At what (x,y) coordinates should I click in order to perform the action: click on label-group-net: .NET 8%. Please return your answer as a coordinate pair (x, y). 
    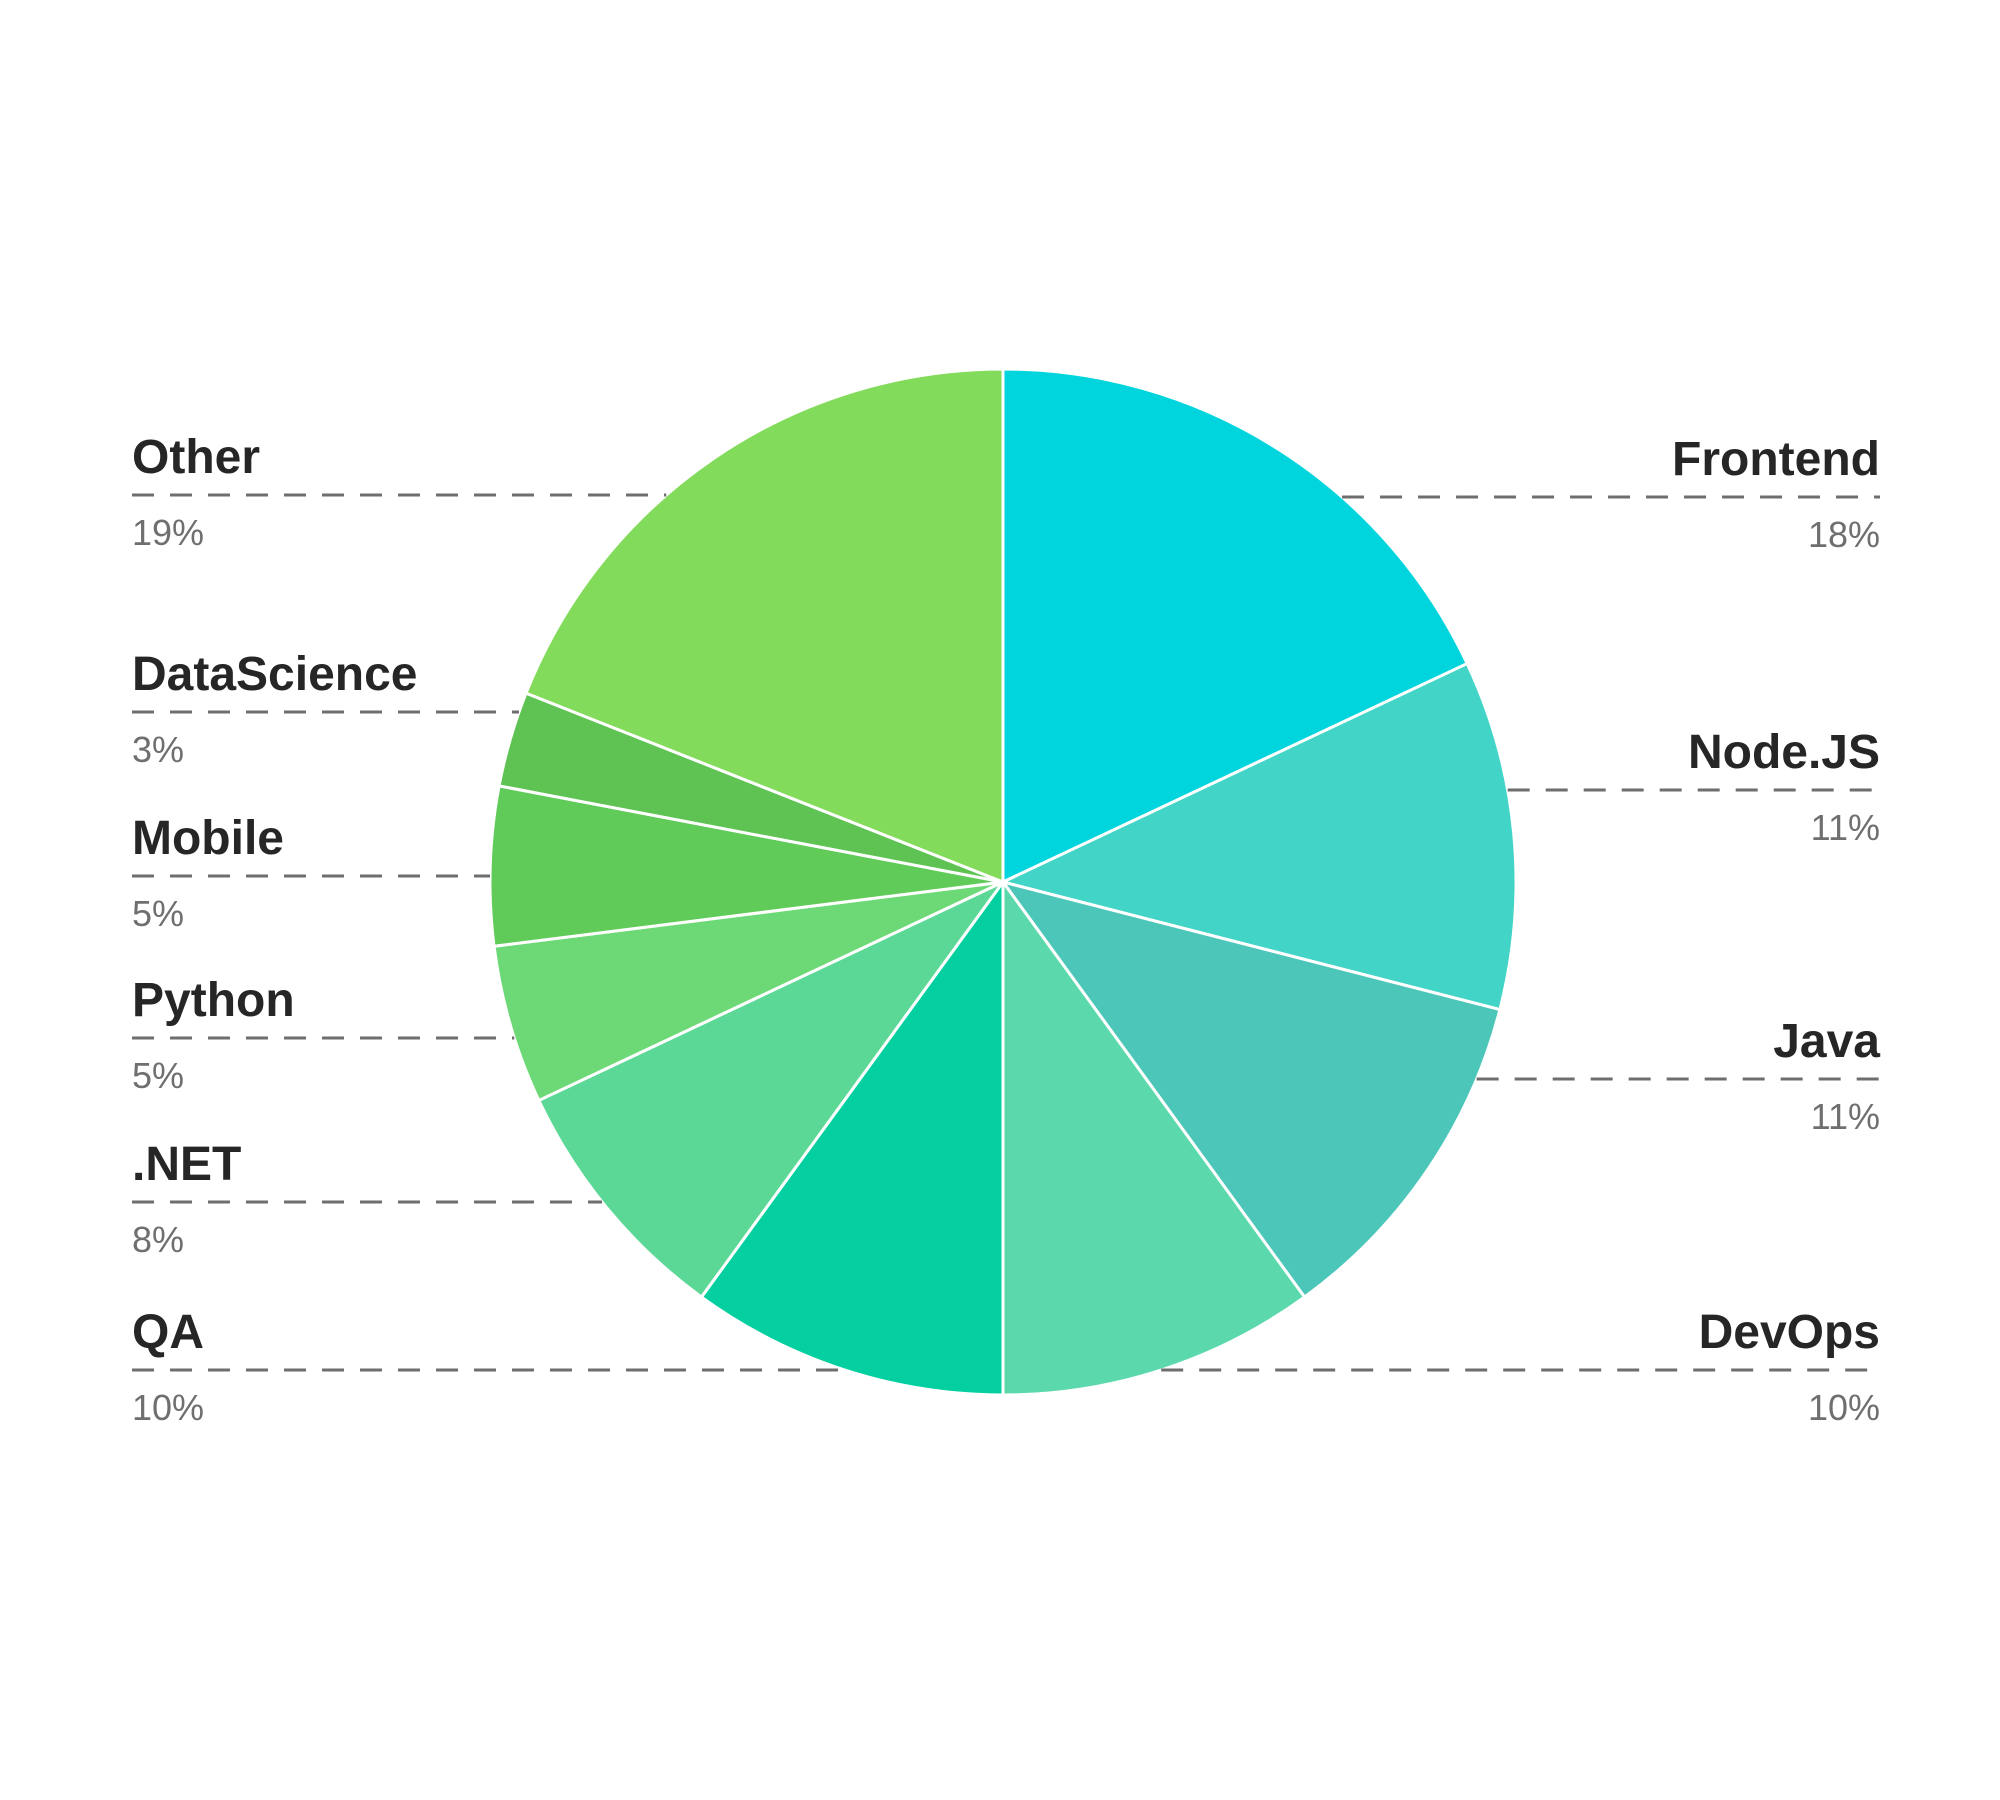
    Looking at the image, I should click on (367, 1199).